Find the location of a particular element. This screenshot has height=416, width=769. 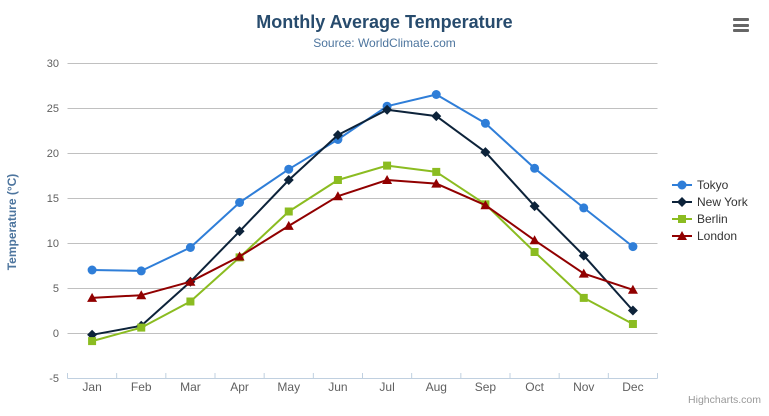

legend-item-london: London is located at coordinates (710, 235).